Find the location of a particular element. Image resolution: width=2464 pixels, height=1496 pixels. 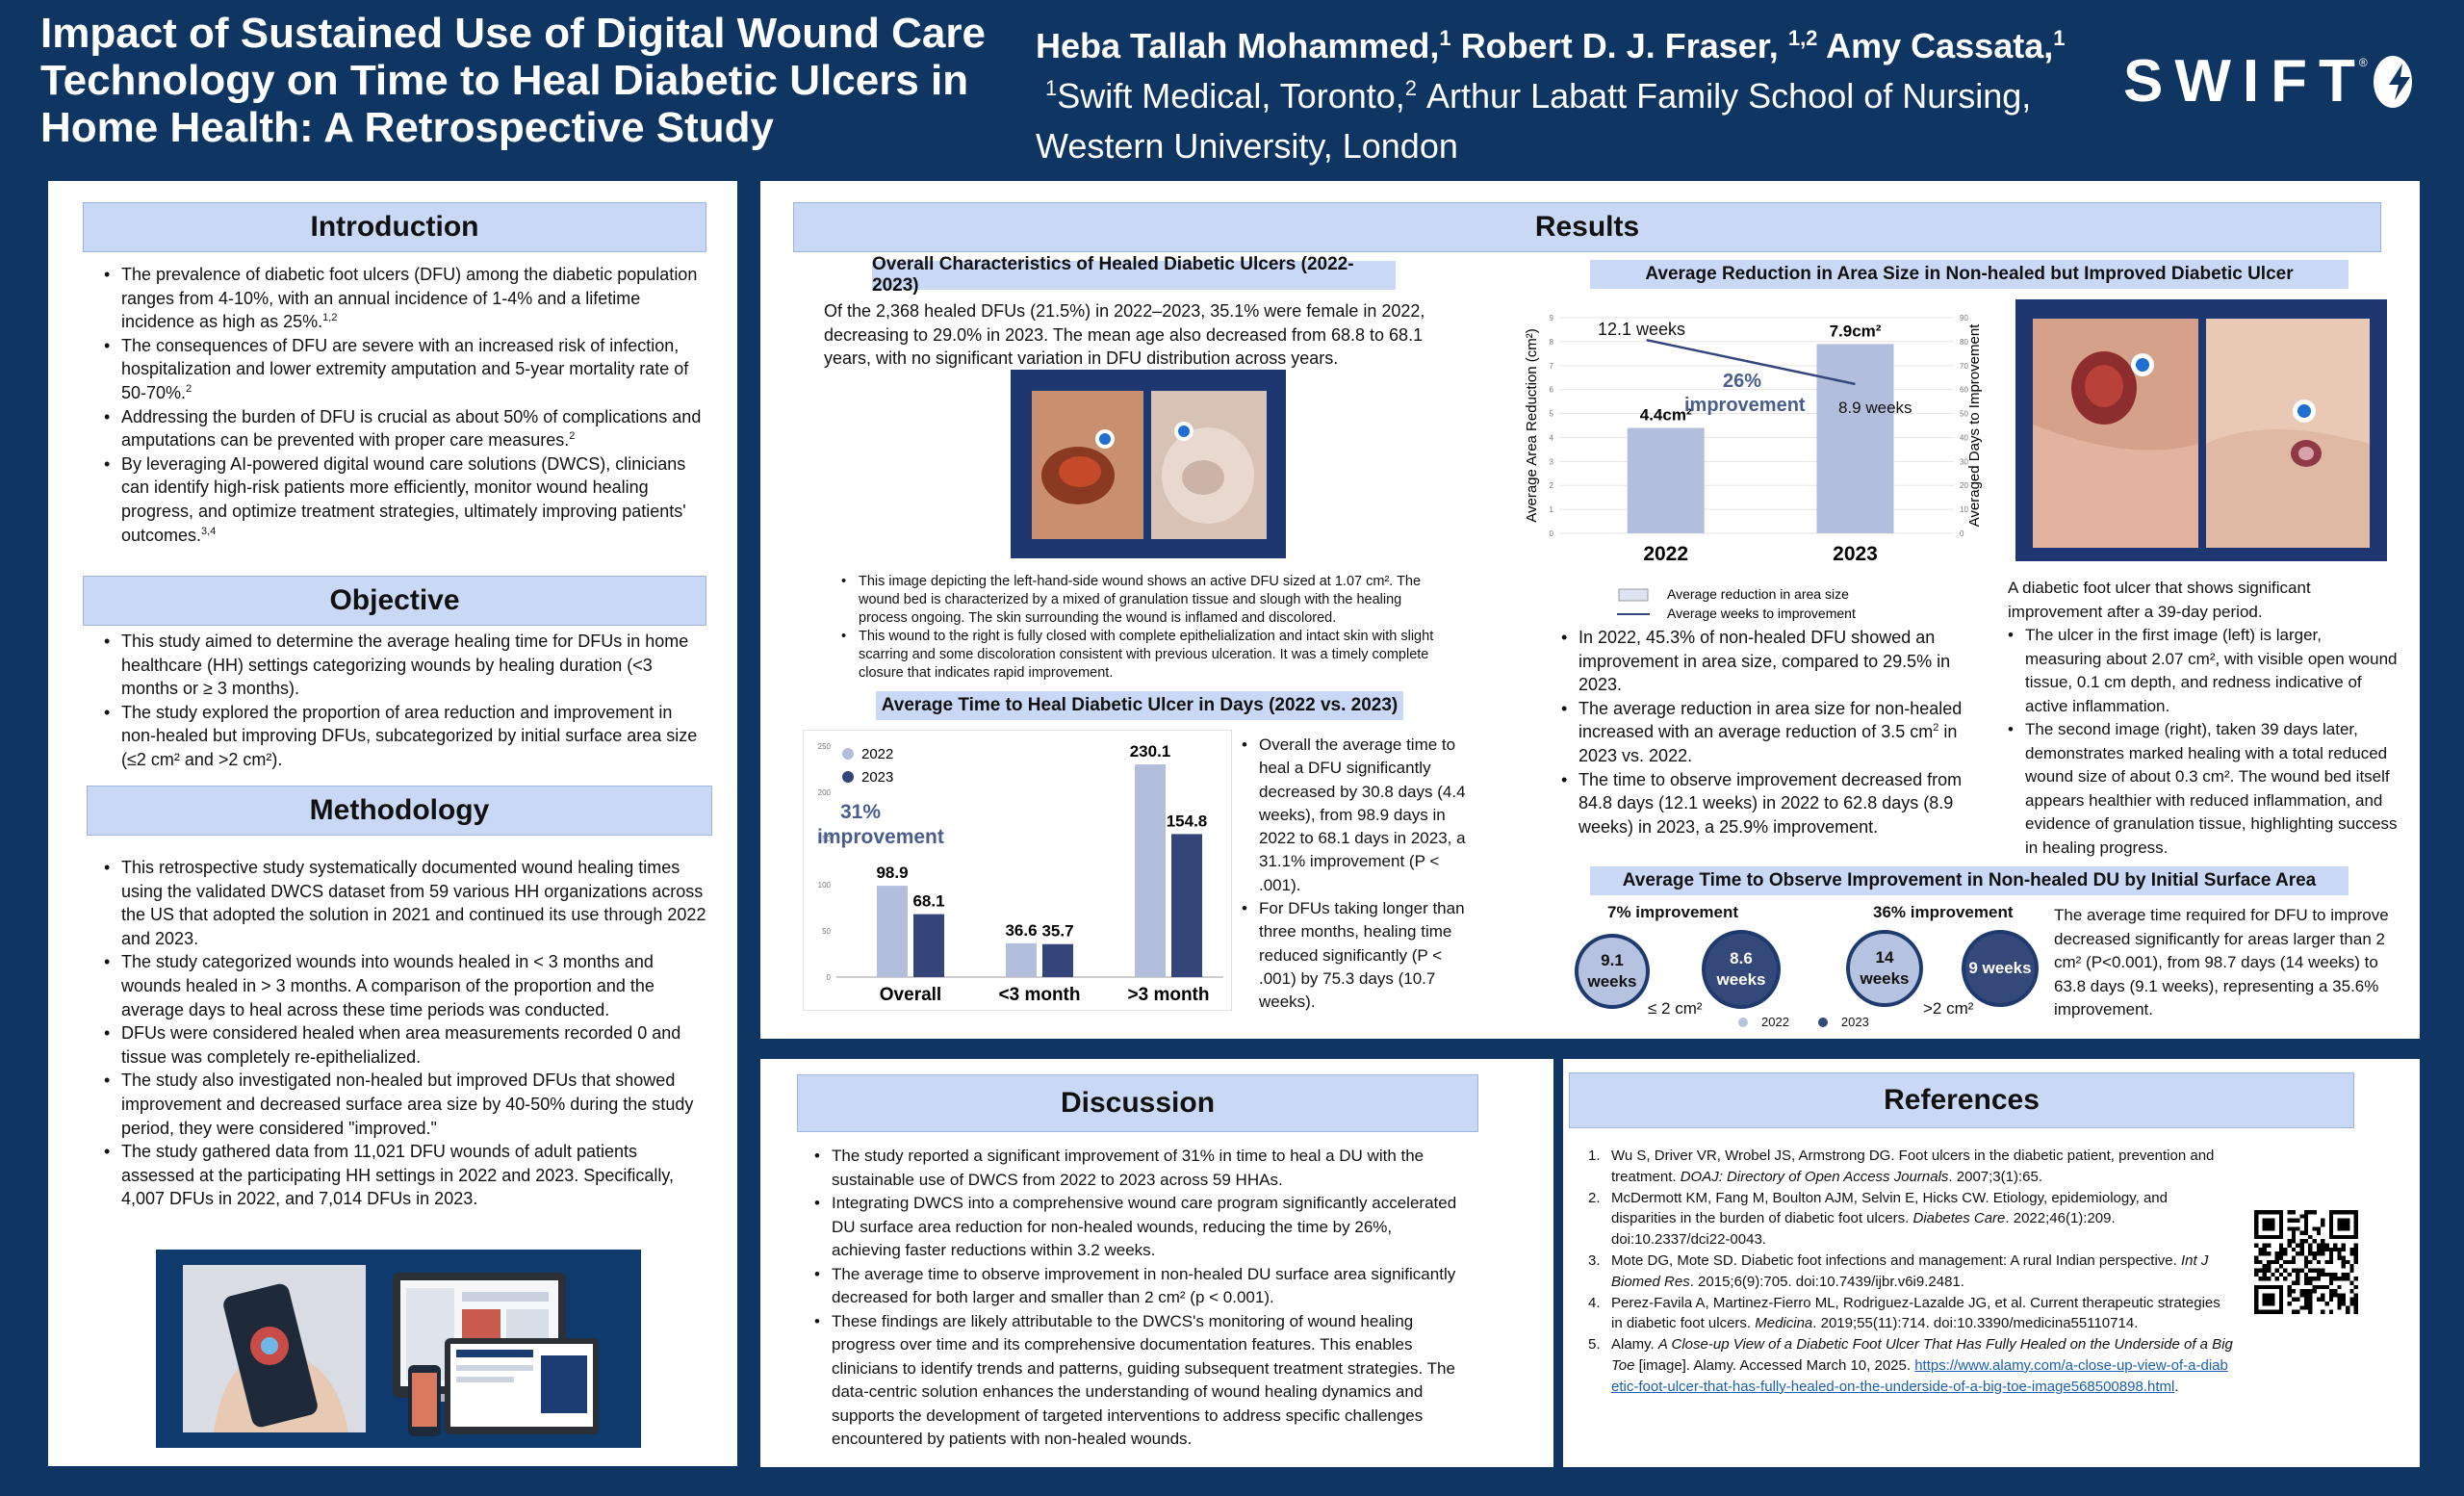

area-improvement-label: 26% improvement is located at coordinates (1745, 393).